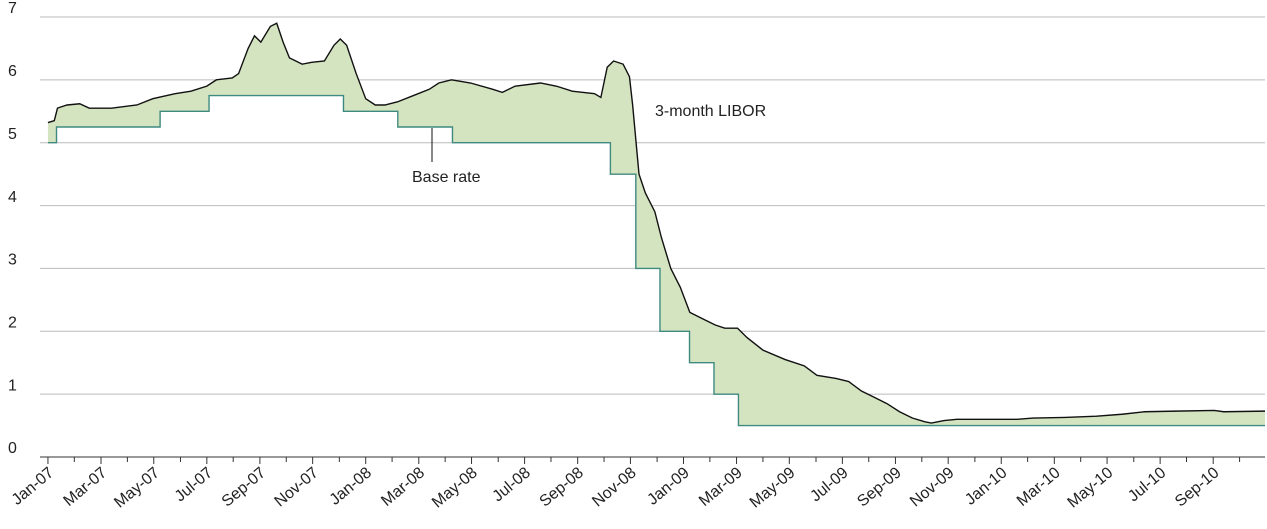 The image size is (1267, 529). Describe the element at coordinates (1091, 487) in the screenshot. I see `x-tick-label: May-10` at that location.